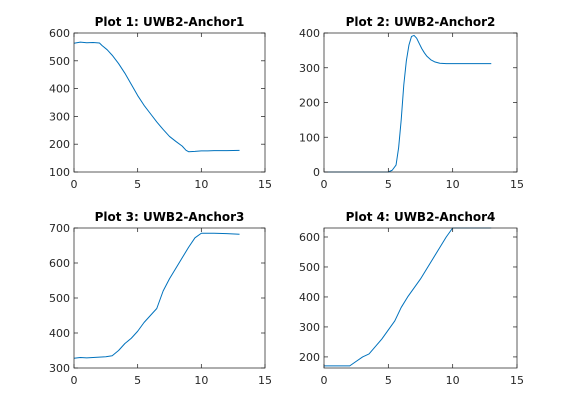  I want to click on plot-title: Plot 3: UWB2-Anchor3, so click(170, 217).